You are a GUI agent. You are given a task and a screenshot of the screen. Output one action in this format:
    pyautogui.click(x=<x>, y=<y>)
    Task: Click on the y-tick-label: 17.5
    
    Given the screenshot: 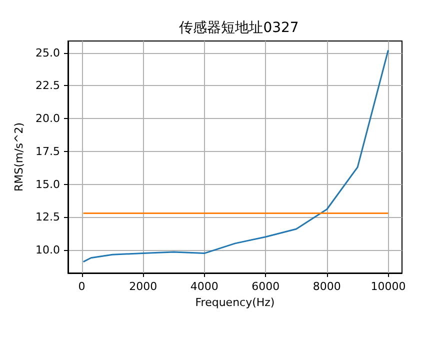 What is the action you would take?
    pyautogui.click(x=48, y=151)
    